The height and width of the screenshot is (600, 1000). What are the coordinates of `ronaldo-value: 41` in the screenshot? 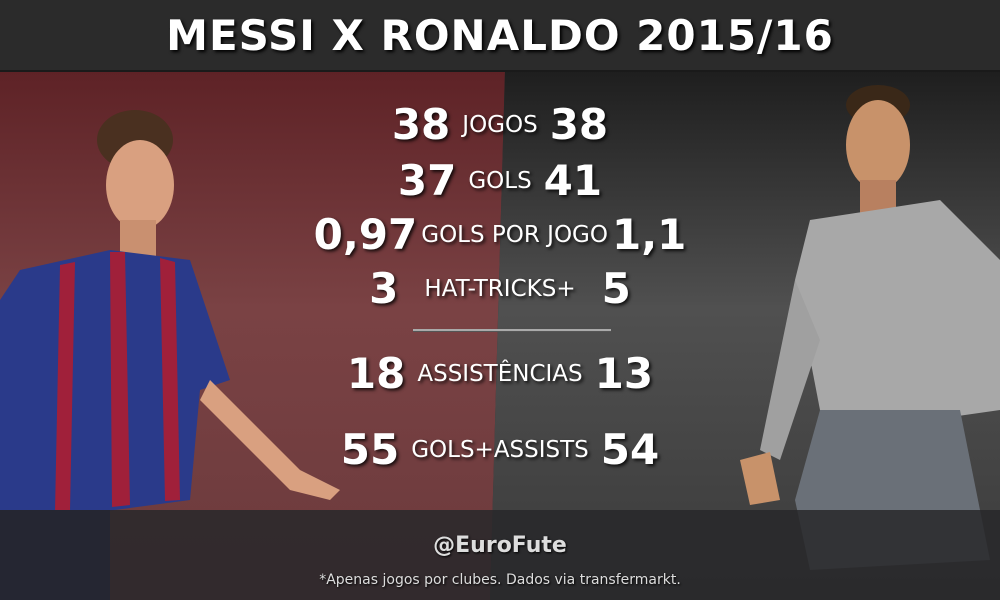 It's located at (573, 180).